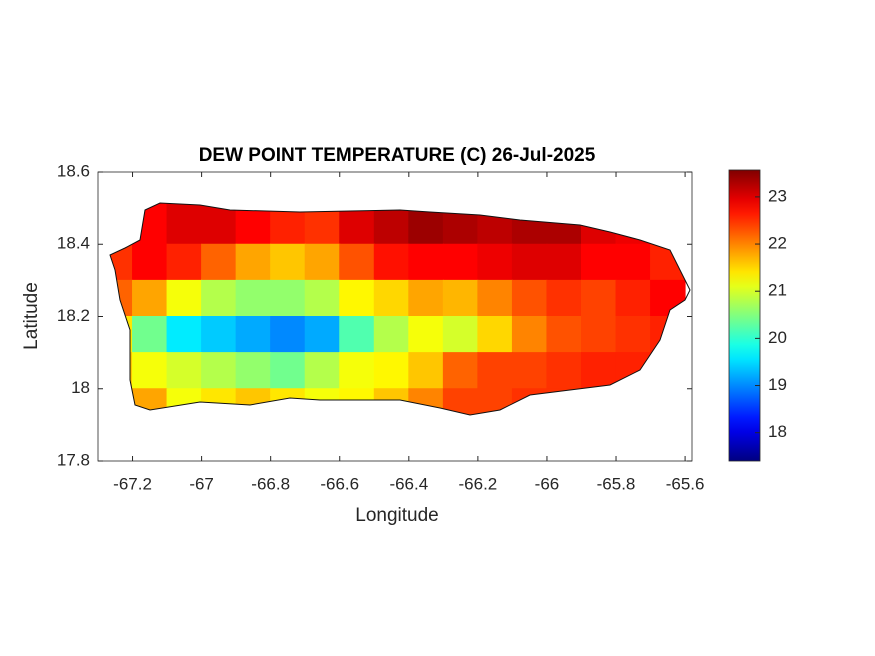 The image size is (875, 656). I want to click on colorbar-tick-label: 21, so click(777, 290).